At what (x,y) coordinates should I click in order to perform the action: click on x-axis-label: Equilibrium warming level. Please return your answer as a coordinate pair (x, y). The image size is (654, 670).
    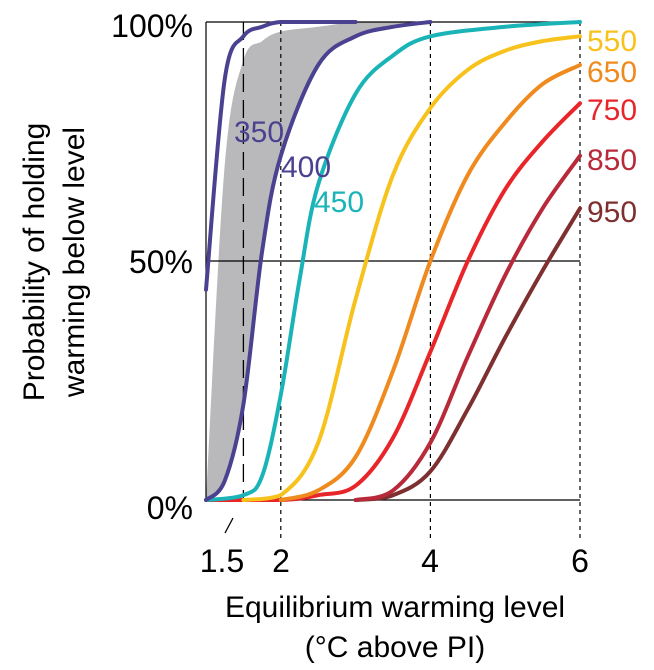
    Looking at the image, I should click on (395, 607).